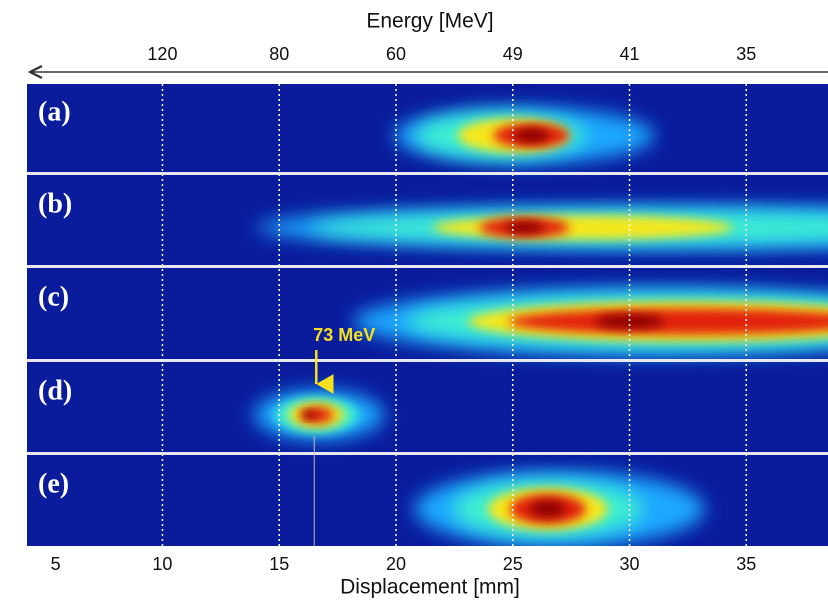 The height and width of the screenshot is (601, 828). What do you see at coordinates (279, 564) in the screenshot?
I see `x-tick-label: 15` at bounding box center [279, 564].